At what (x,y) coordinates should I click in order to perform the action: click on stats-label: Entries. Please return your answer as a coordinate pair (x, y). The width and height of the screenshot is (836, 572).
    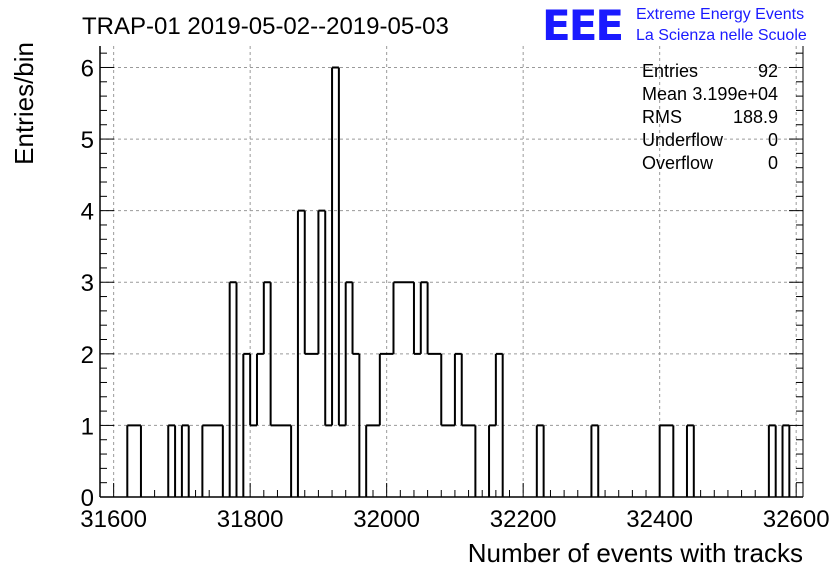
    Looking at the image, I should click on (670, 71).